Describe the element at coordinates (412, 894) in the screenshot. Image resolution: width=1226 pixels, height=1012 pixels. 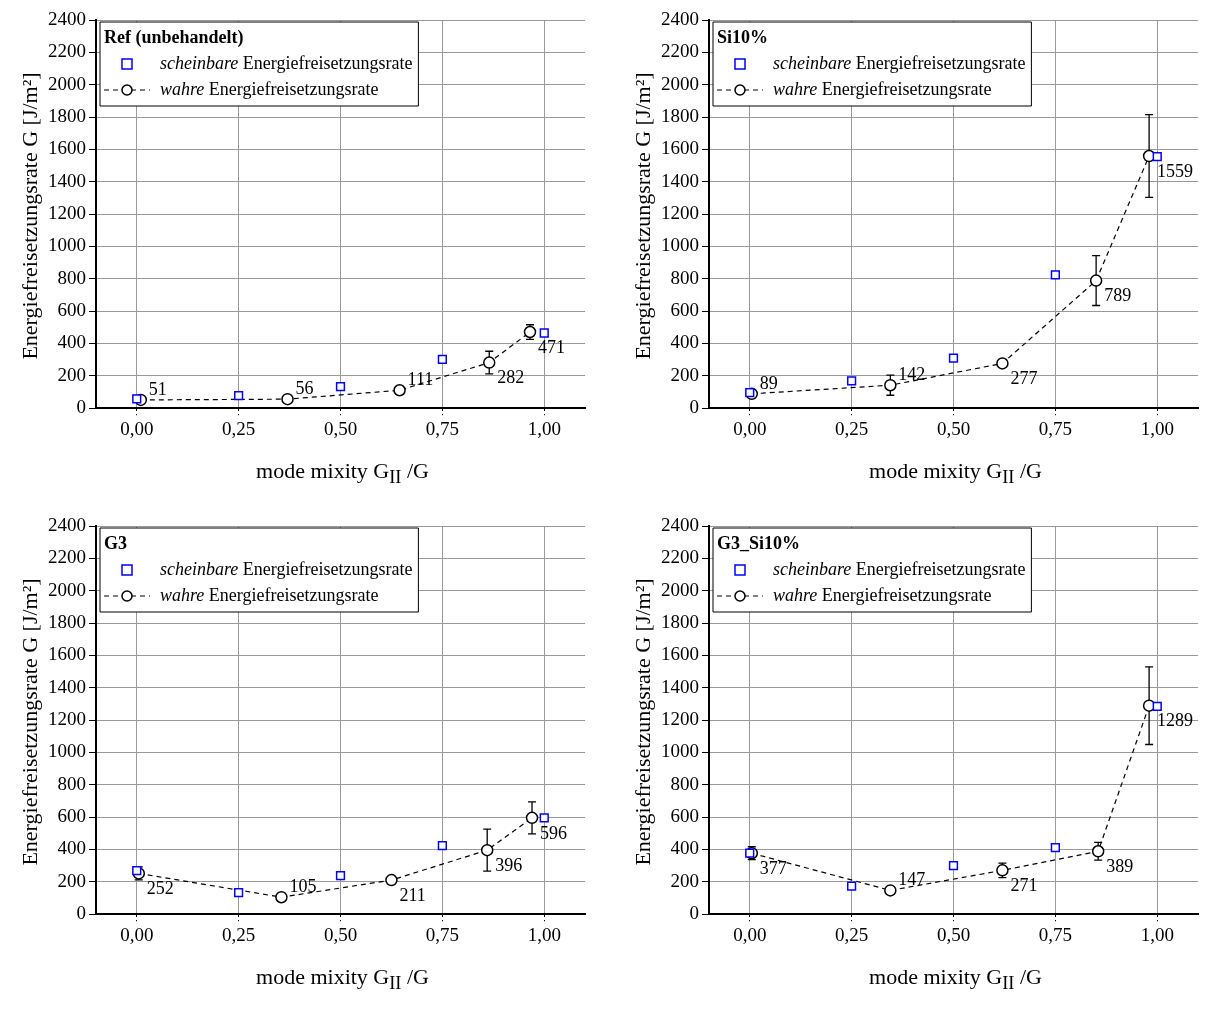
I see `data-label: 211` at that location.